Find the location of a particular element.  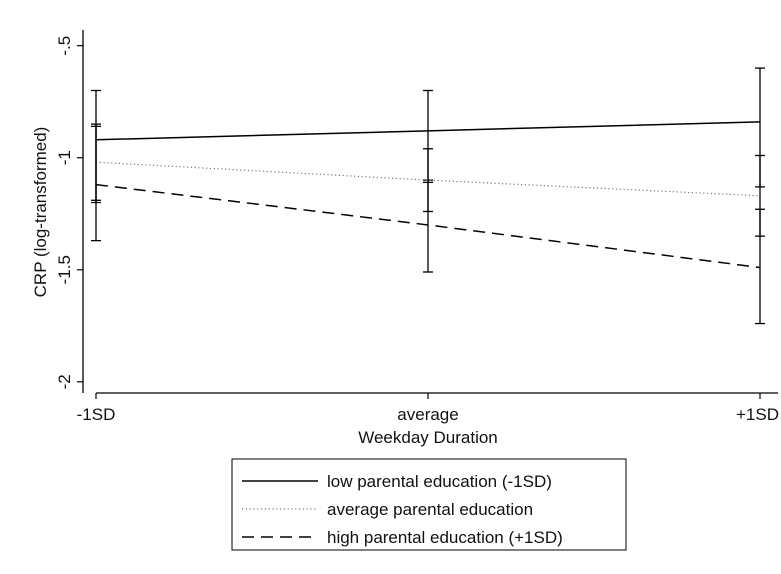

y-tick-label: -.5 is located at coordinates (64, 46).